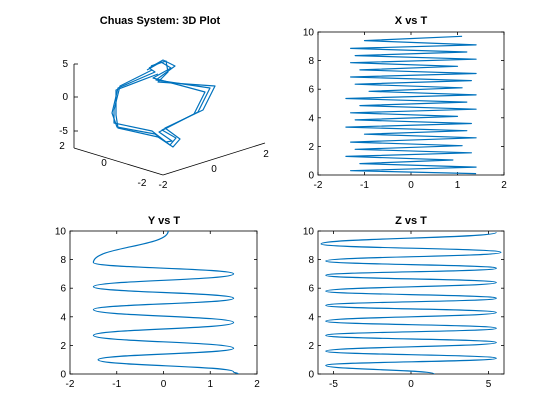  What do you see at coordinates (164, 221) in the screenshot?
I see `title-y-vs-t: Y vs T` at bounding box center [164, 221].